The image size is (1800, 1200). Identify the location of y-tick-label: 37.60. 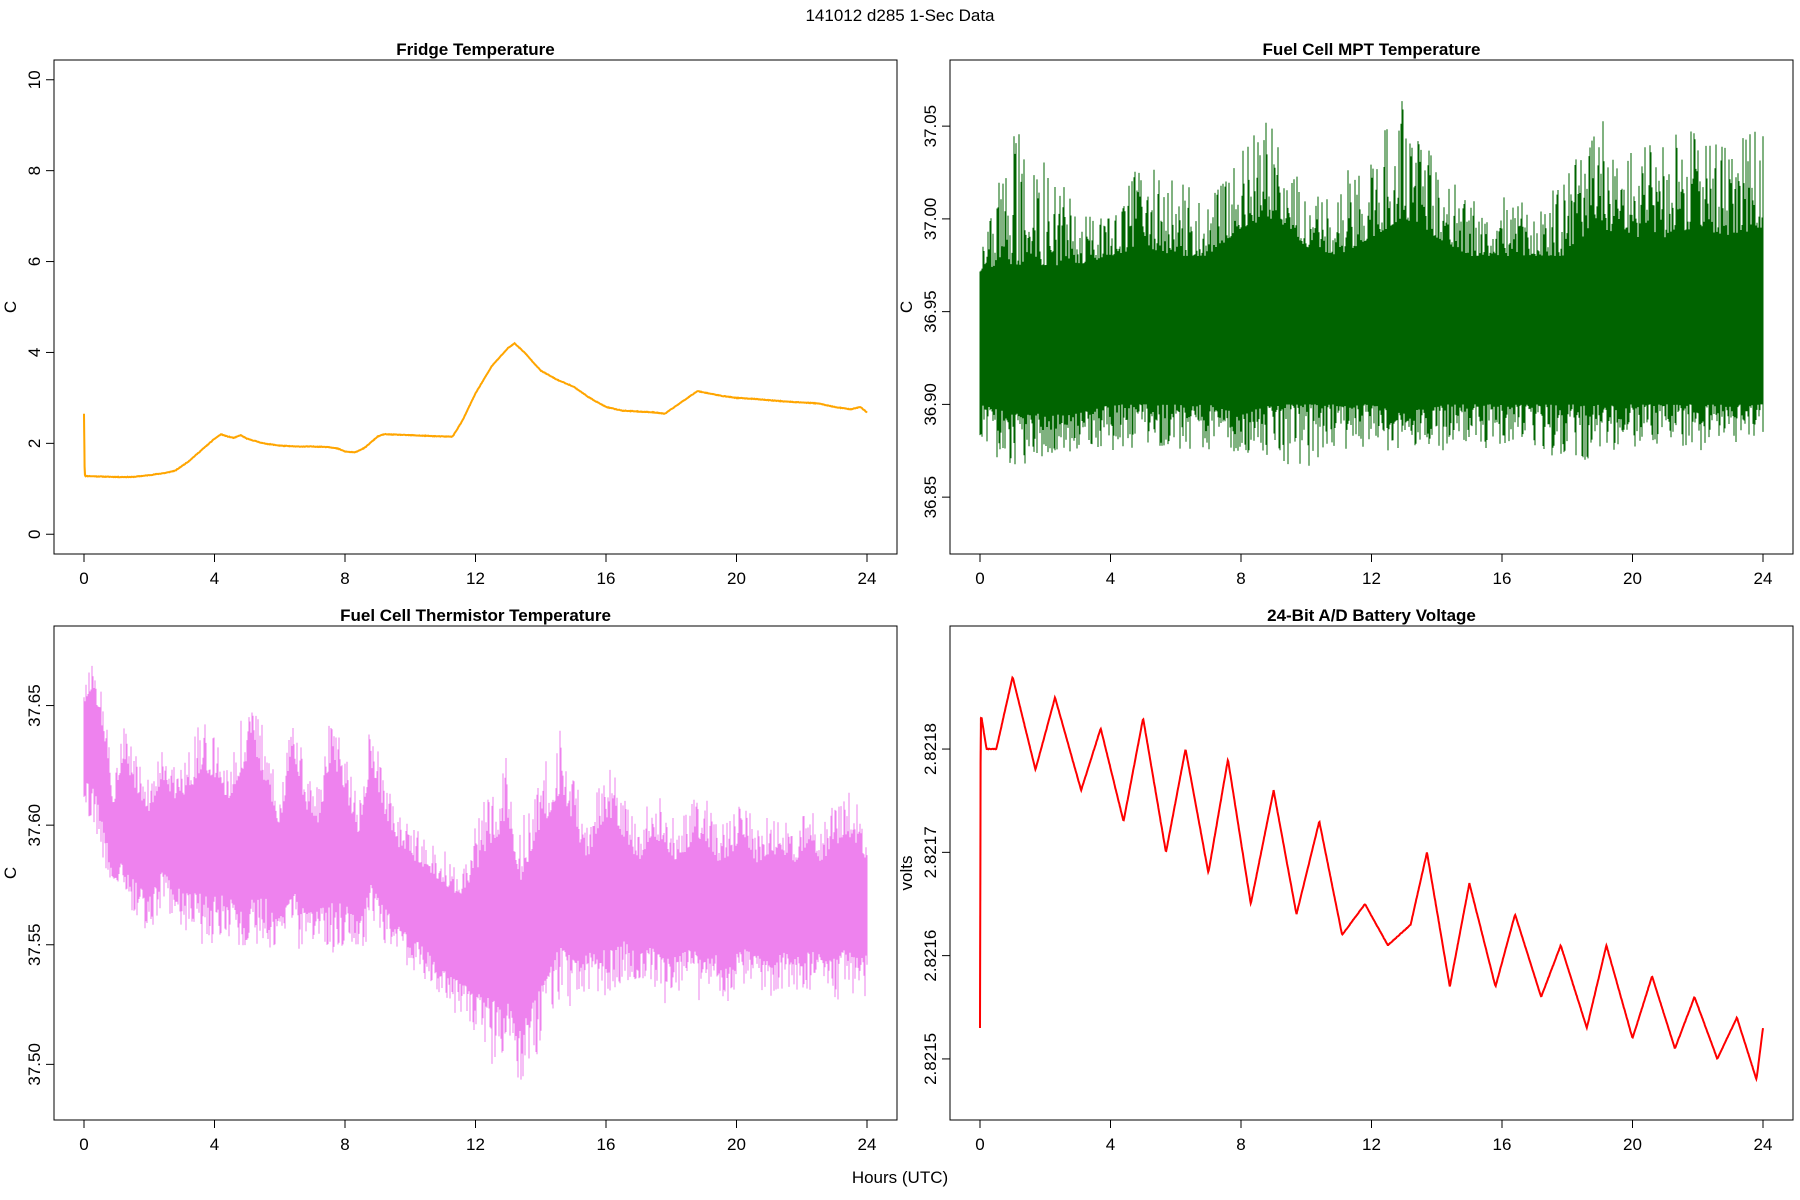
(34, 825).